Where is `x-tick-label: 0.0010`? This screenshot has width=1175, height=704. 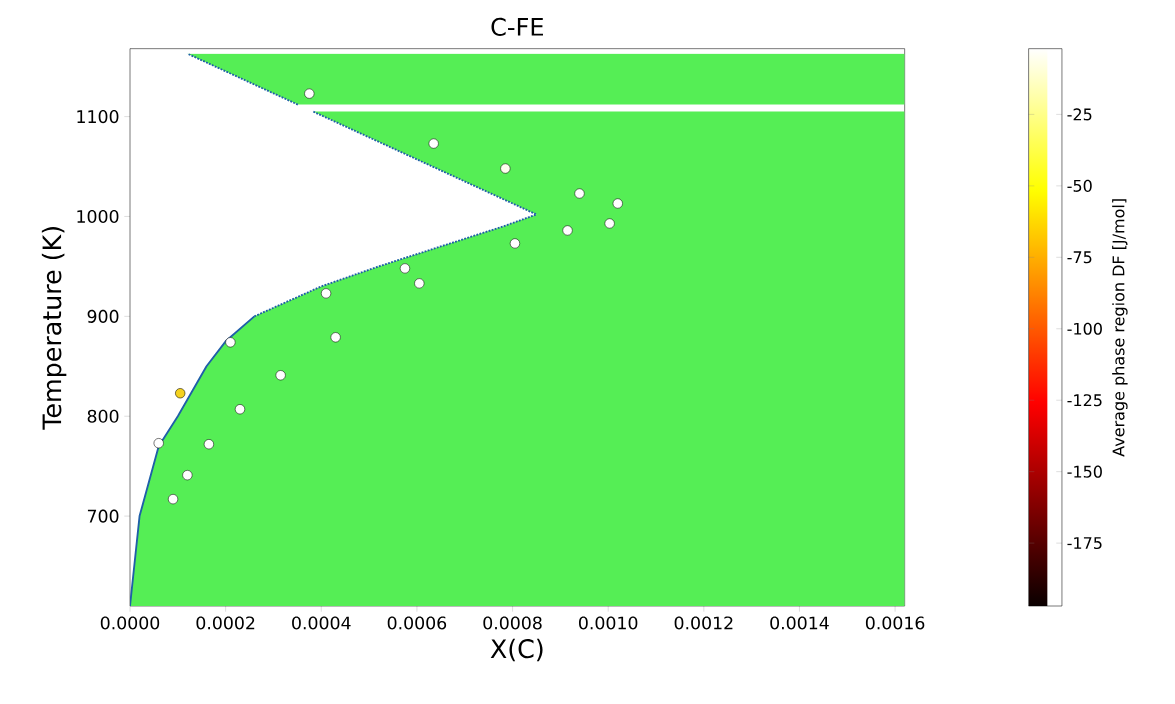 x-tick-label: 0.0010 is located at coordinates (608, 623).